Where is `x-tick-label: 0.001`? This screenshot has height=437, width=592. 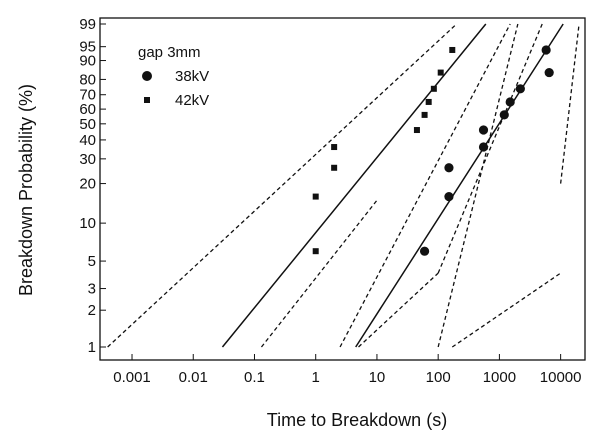 x-tick-label: 0.001 is located at coordinates (132, 377).